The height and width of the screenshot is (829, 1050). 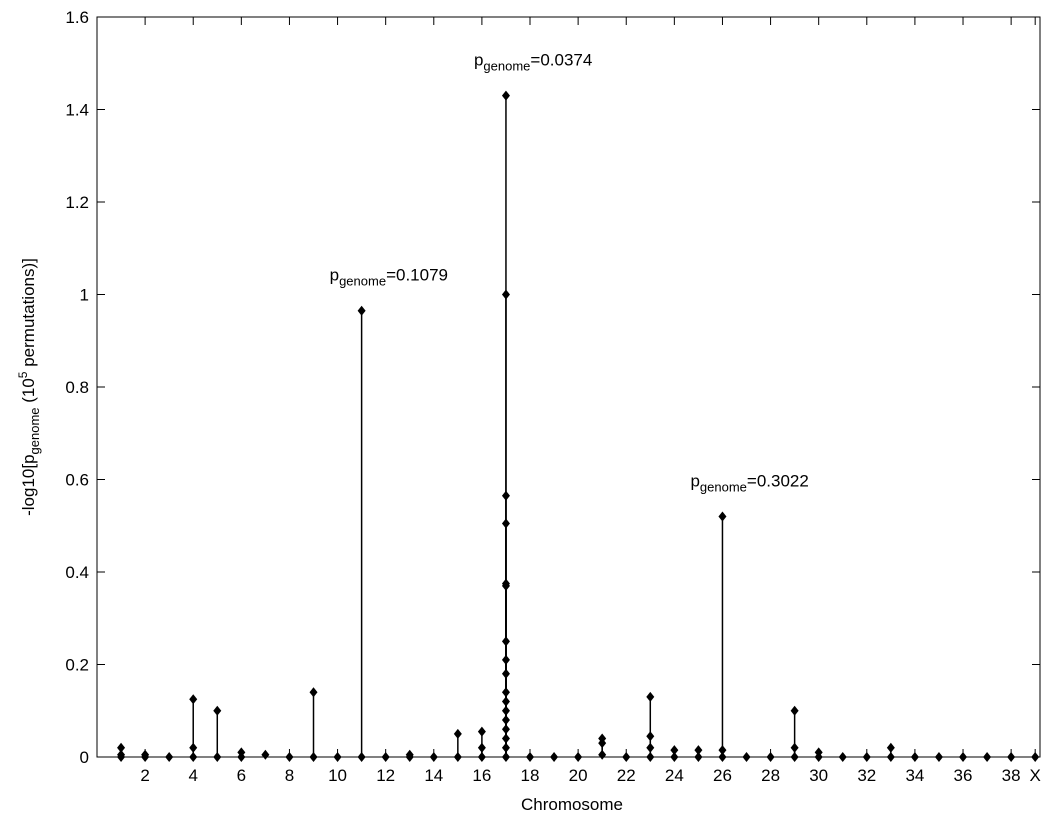 I want to click on x-tick-label: 36, so click(x=963, y=775).